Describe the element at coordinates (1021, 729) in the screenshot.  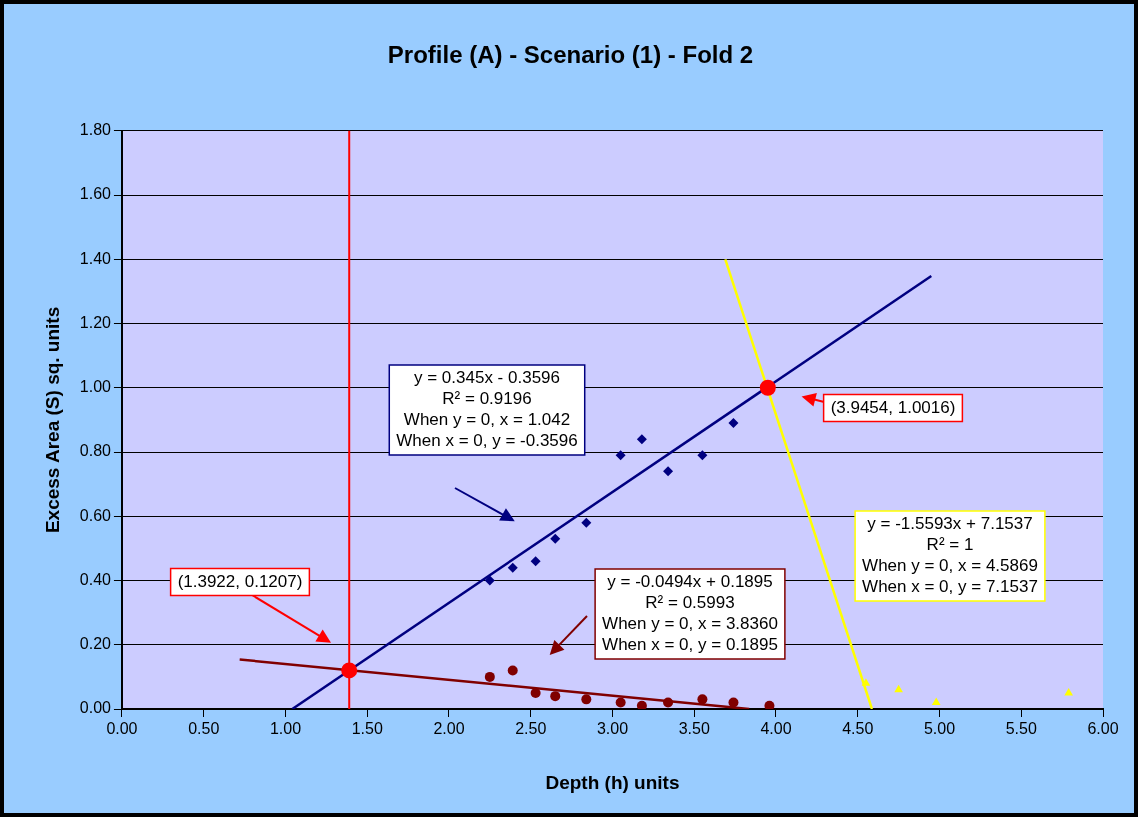
I see `x-tick-label: 5.50` at that location.